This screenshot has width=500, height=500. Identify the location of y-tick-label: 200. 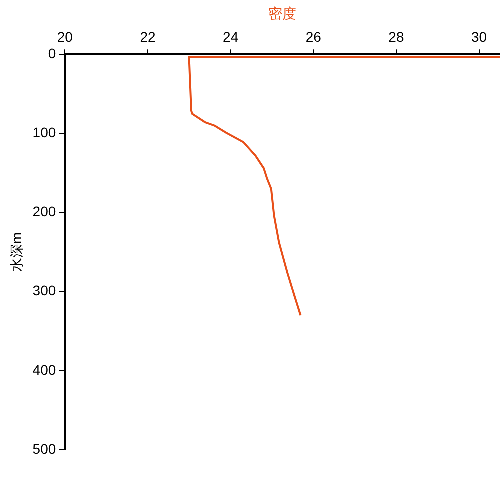
(44, 212).